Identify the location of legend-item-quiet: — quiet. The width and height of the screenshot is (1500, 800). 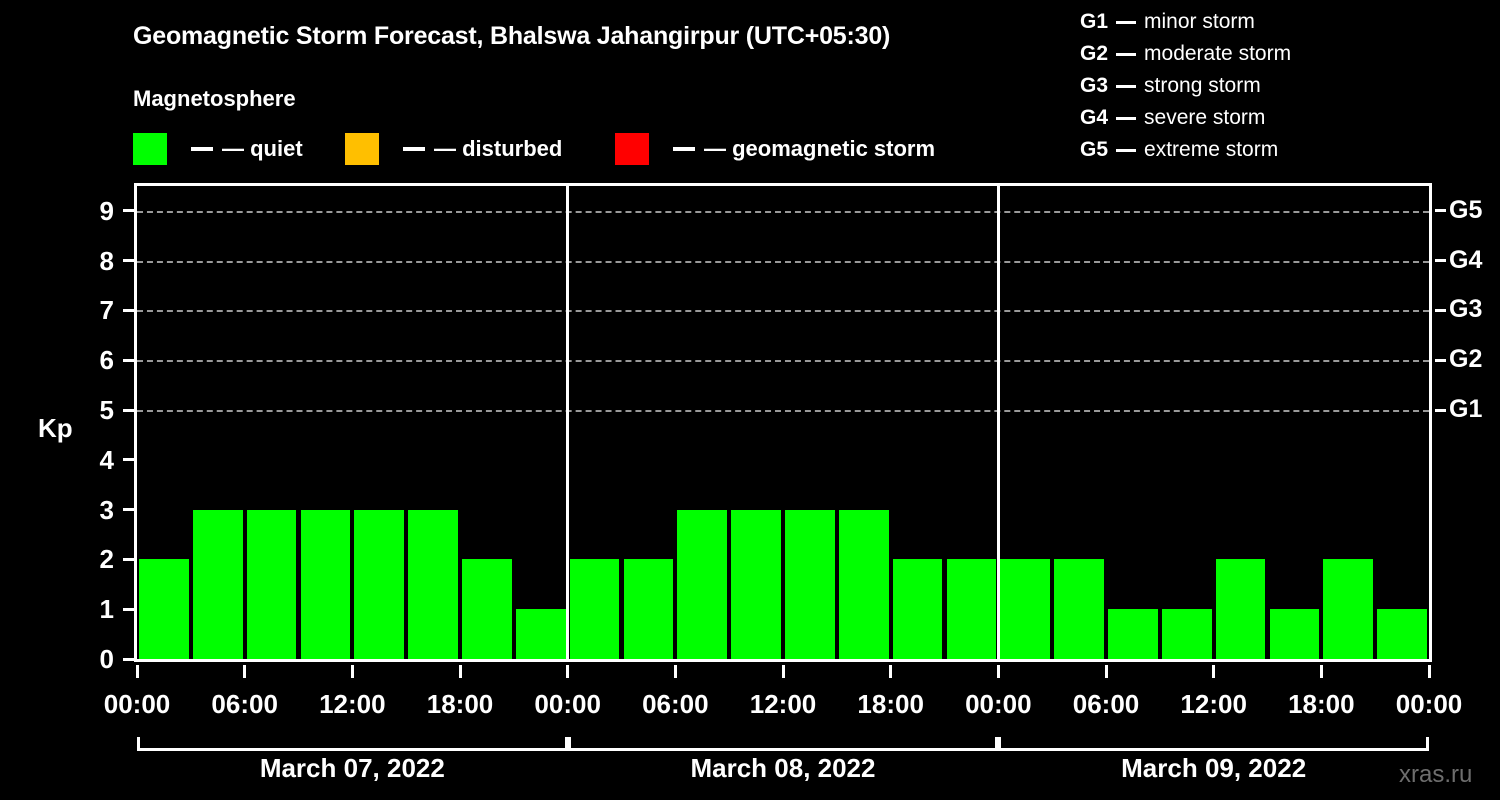
(218, 149).